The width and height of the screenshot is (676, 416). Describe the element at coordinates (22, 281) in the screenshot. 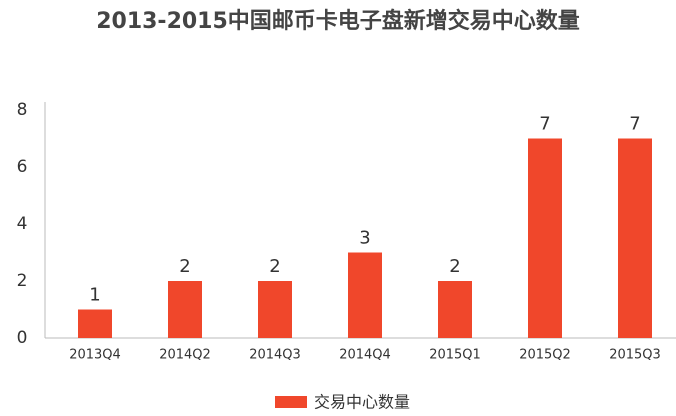

I see `y-tick-label: 2` at that location.